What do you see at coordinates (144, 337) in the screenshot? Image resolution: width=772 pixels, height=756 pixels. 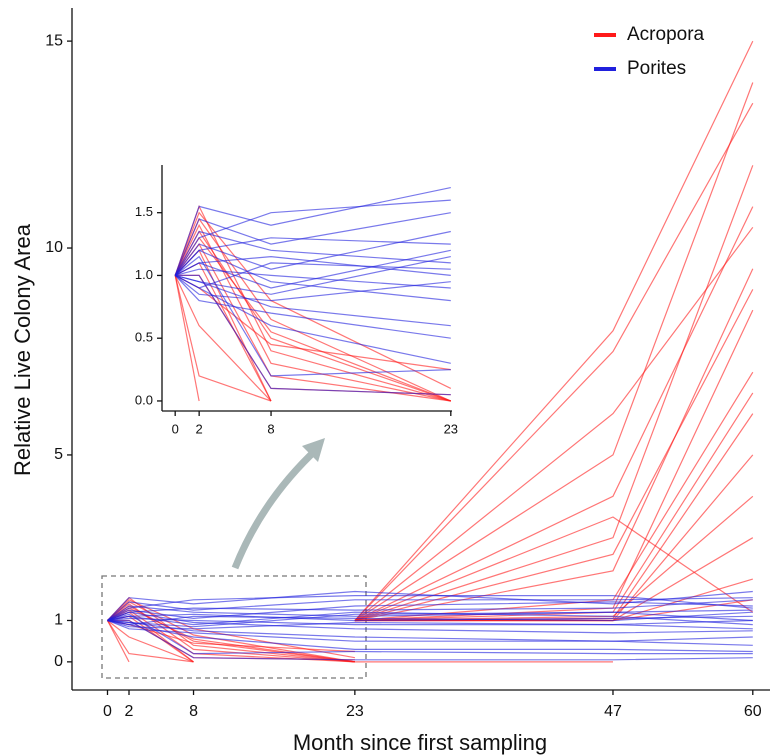 I see `y-tick-label: 0.5` at bounding box center [144, 337].